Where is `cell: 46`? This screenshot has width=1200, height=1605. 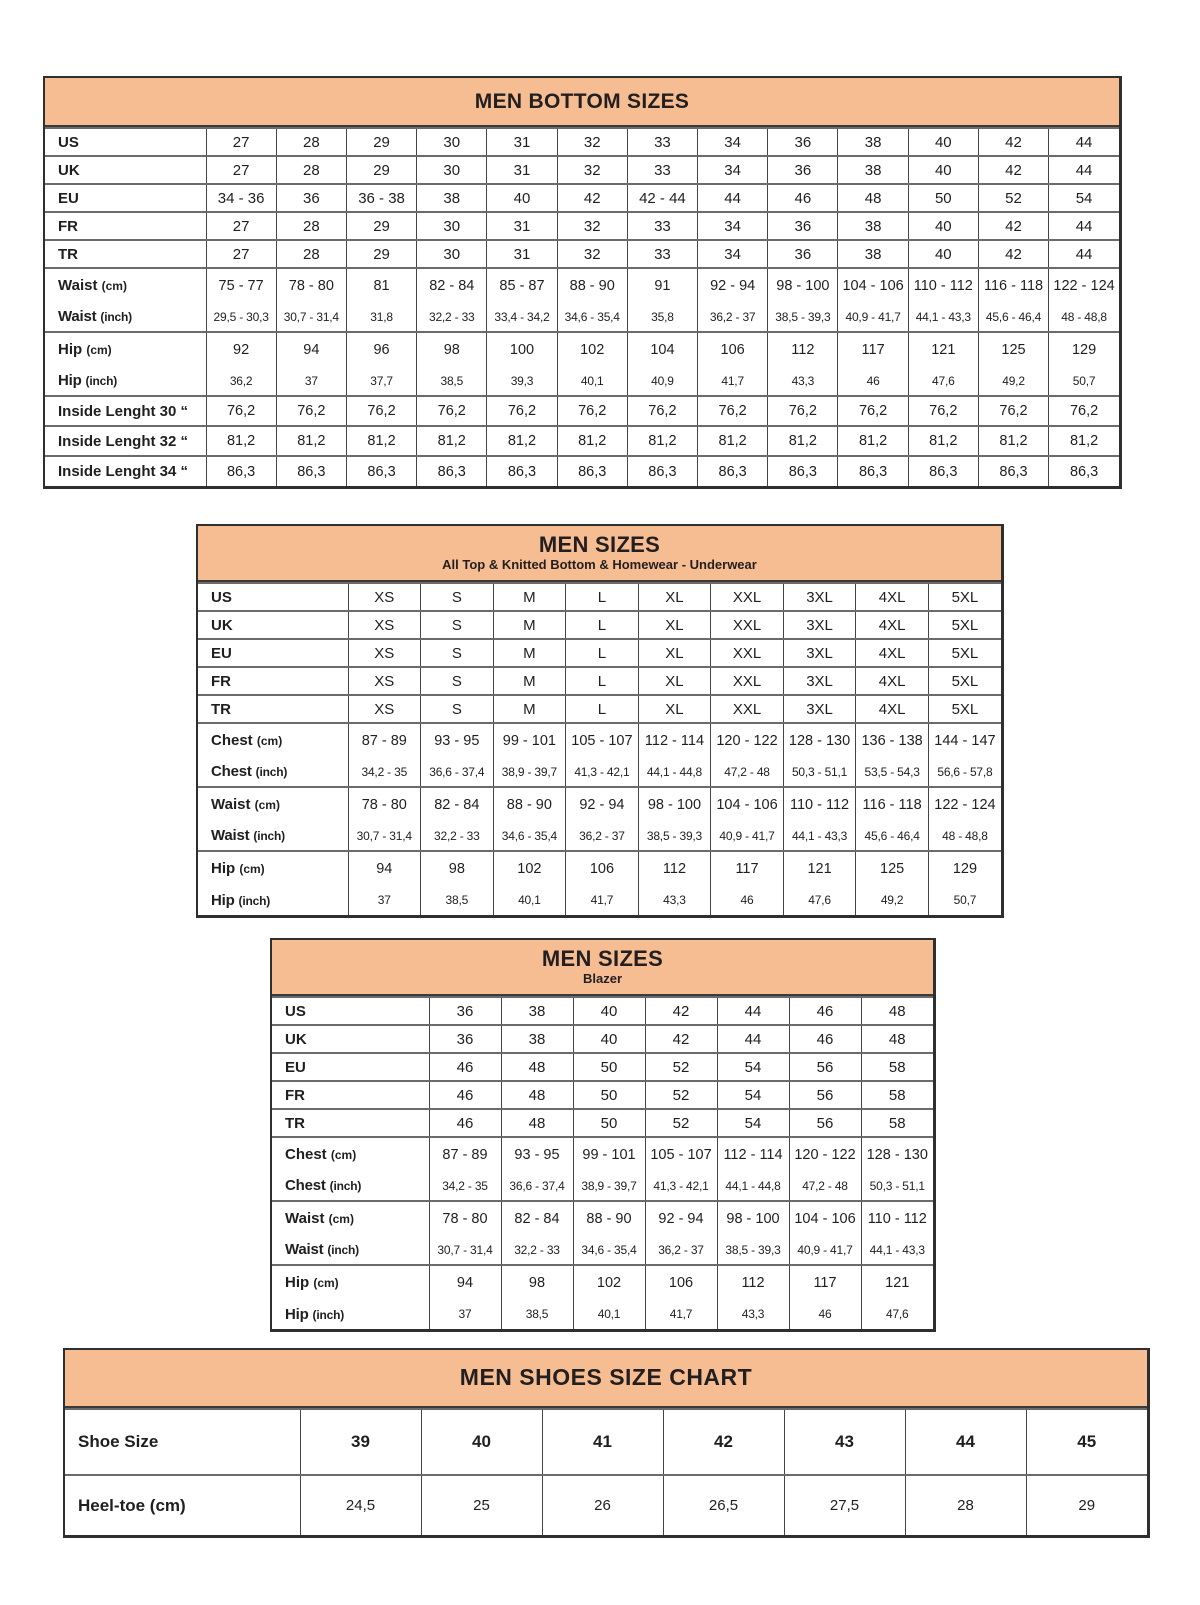 cell: 46 is located at coordinates (824, 1314).